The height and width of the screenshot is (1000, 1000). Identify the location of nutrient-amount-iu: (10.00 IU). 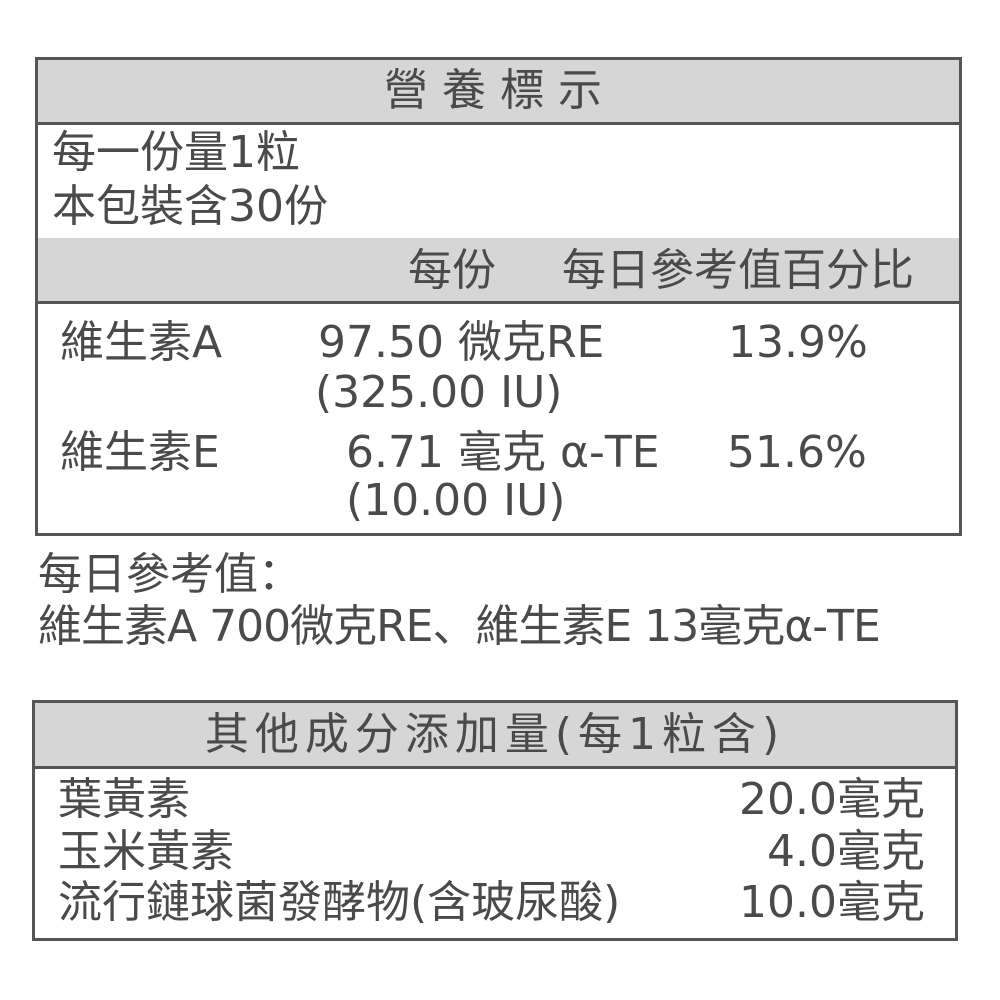
(456, 500).